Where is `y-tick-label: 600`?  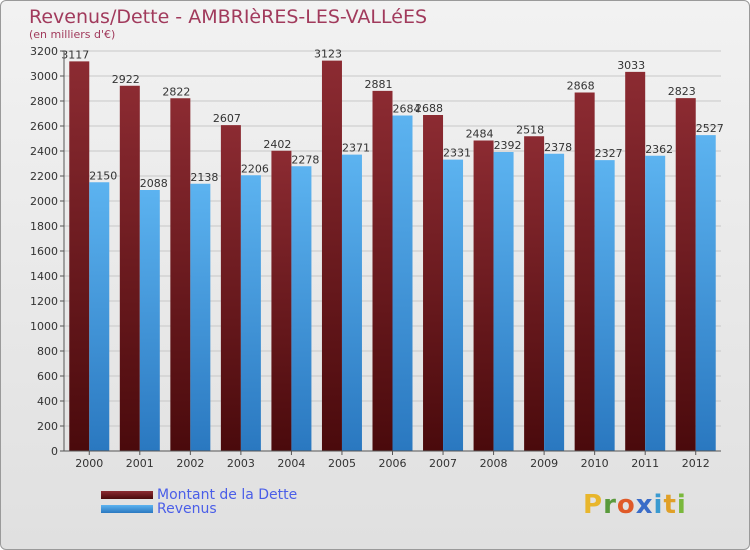
y-tick-label: 600 is located at coordinates (47, 376).